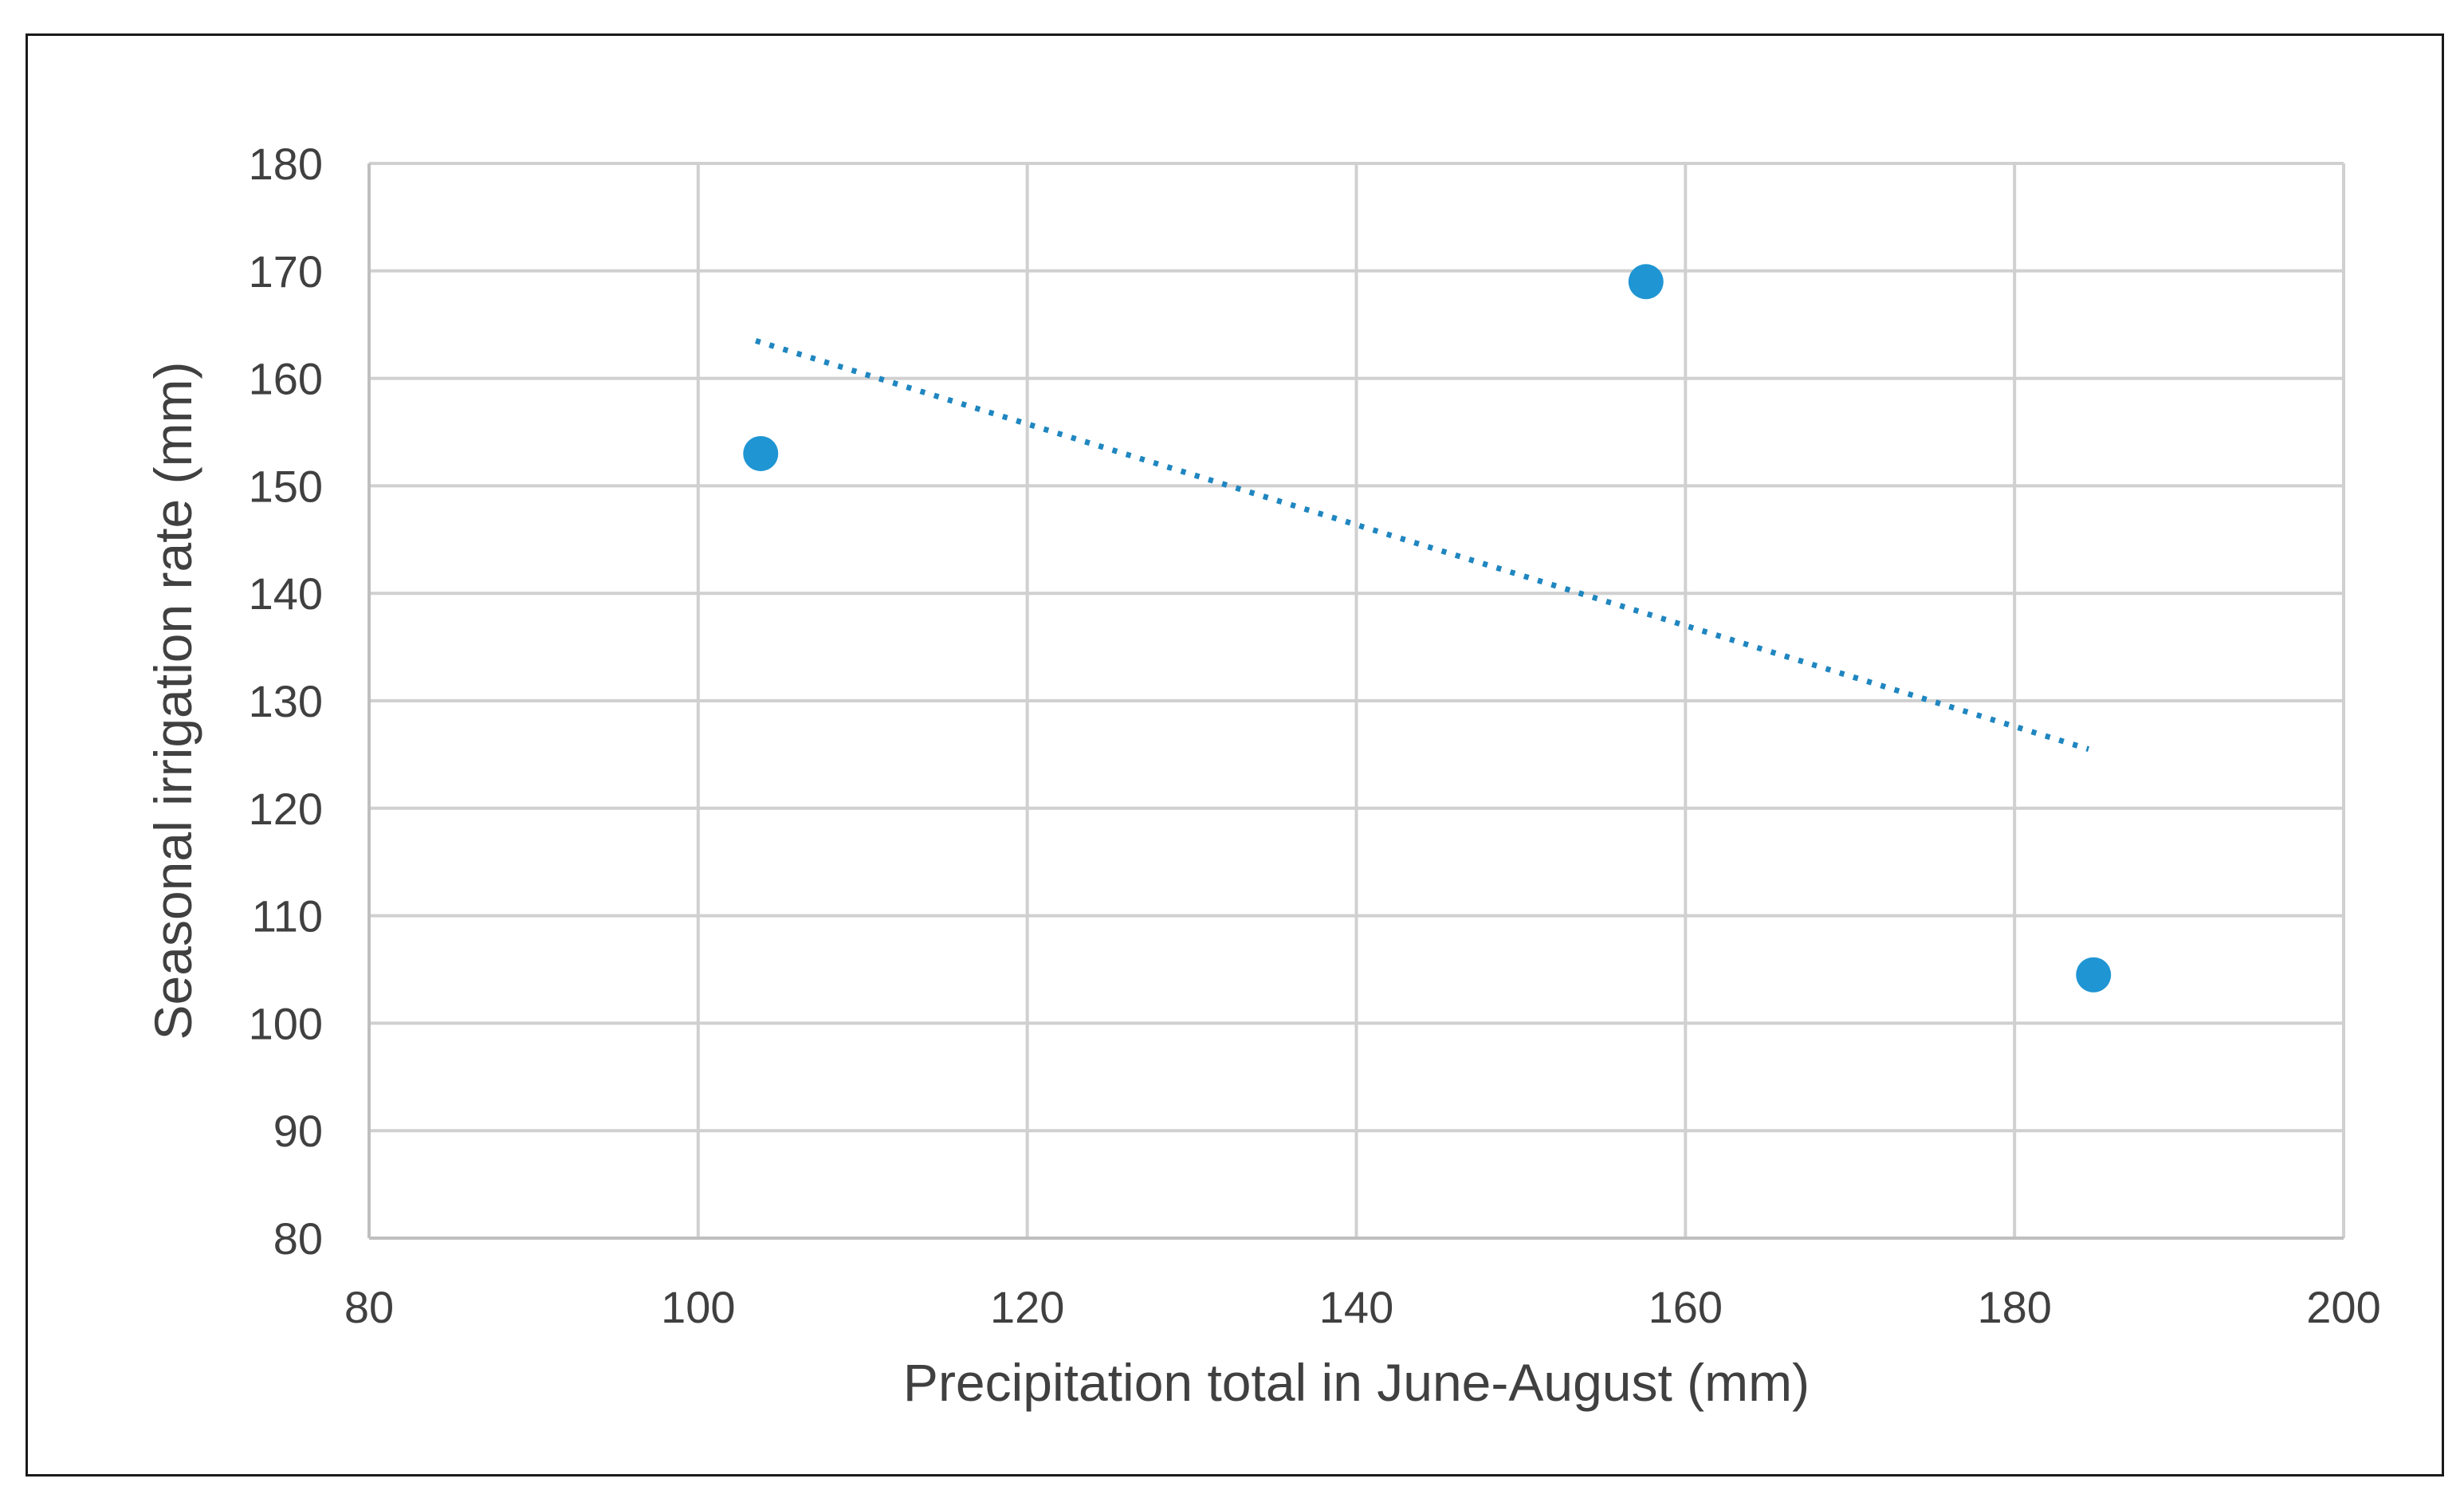 The width and height of the screenshot is (2464, 1506). What do you see at coordinates (369, 1307) in the screenshot?
I see `x-tick-label: 80` at bounding box center [369, 1307].